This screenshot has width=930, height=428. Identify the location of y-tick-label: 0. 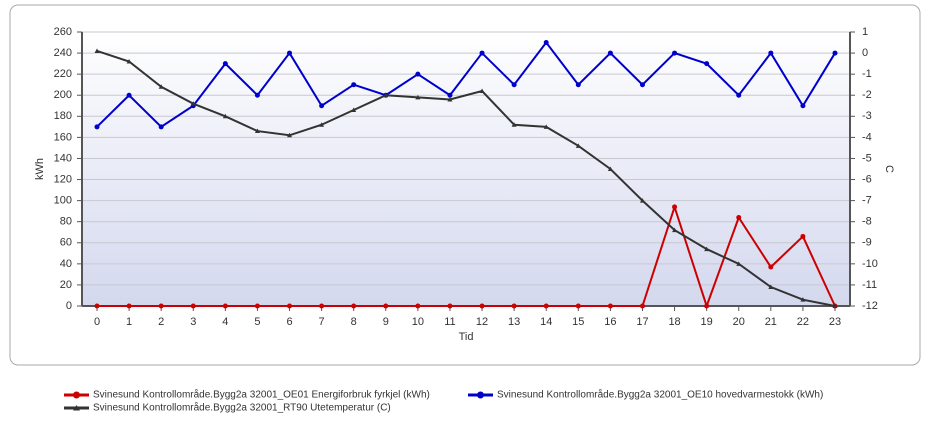
(69, 306).